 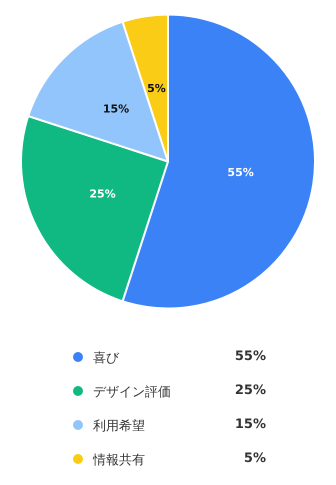 What do you see at coordinates (132, 392) in the screenshot?
I see `legend-label: デザイン評価` at bounding box center [132, 392].